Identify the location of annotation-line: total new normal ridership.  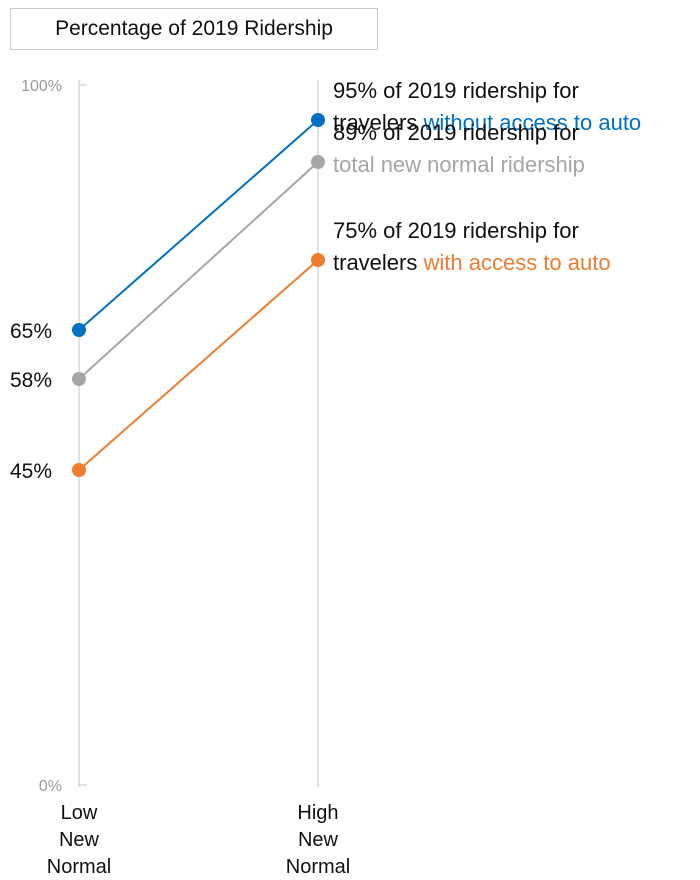
(459, 164).